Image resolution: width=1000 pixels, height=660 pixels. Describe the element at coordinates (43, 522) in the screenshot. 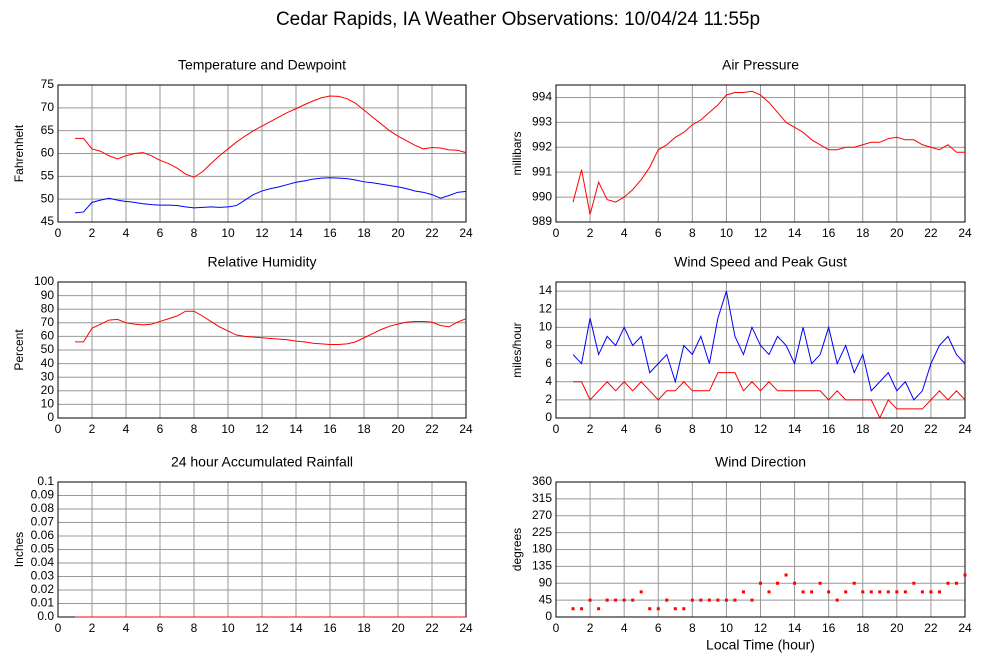

I see `y-tick-label: 0.07` at that location.